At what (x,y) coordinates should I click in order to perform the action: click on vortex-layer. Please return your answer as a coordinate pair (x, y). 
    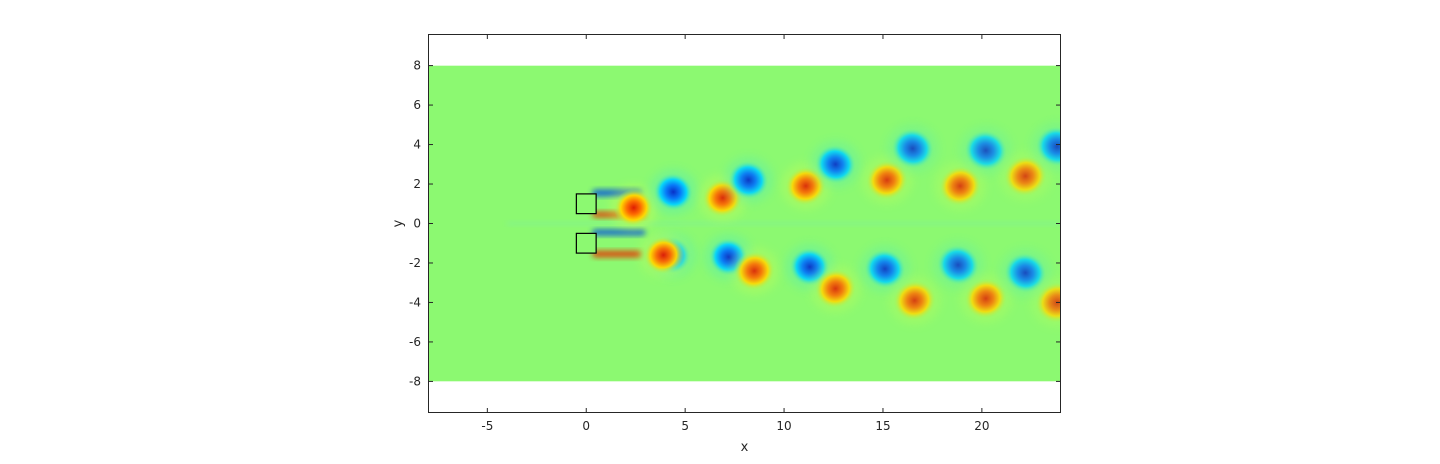
    Looking at the image, I should click on (835, 224).